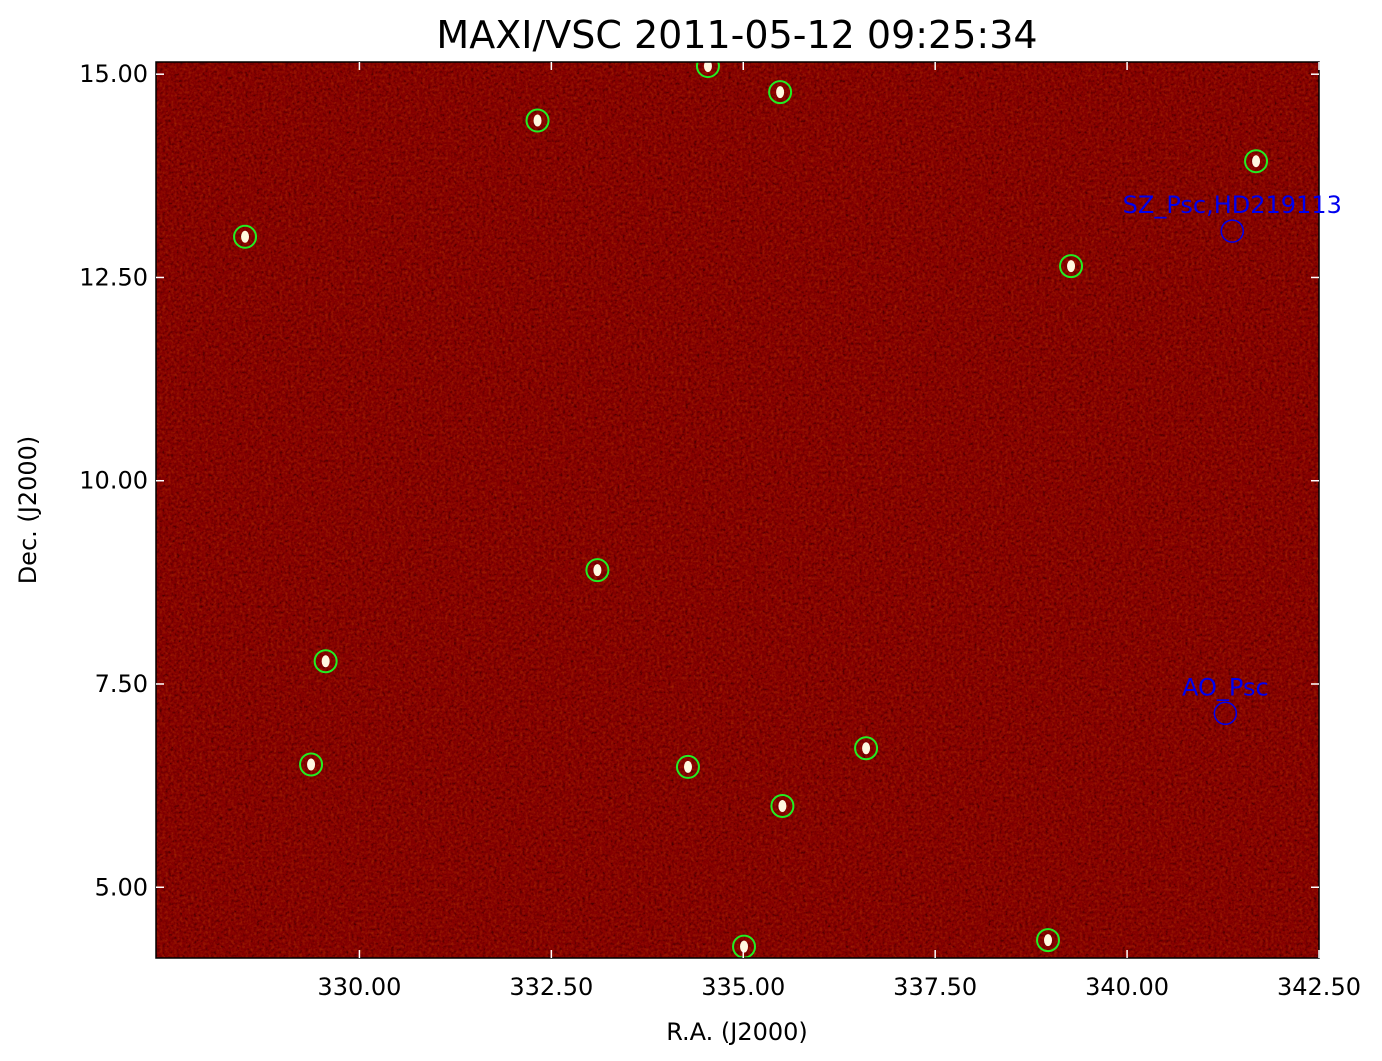 This screenshot has height=1061, width=1382. I want to click on x-tick-label: 337.50, so click(935, 987).